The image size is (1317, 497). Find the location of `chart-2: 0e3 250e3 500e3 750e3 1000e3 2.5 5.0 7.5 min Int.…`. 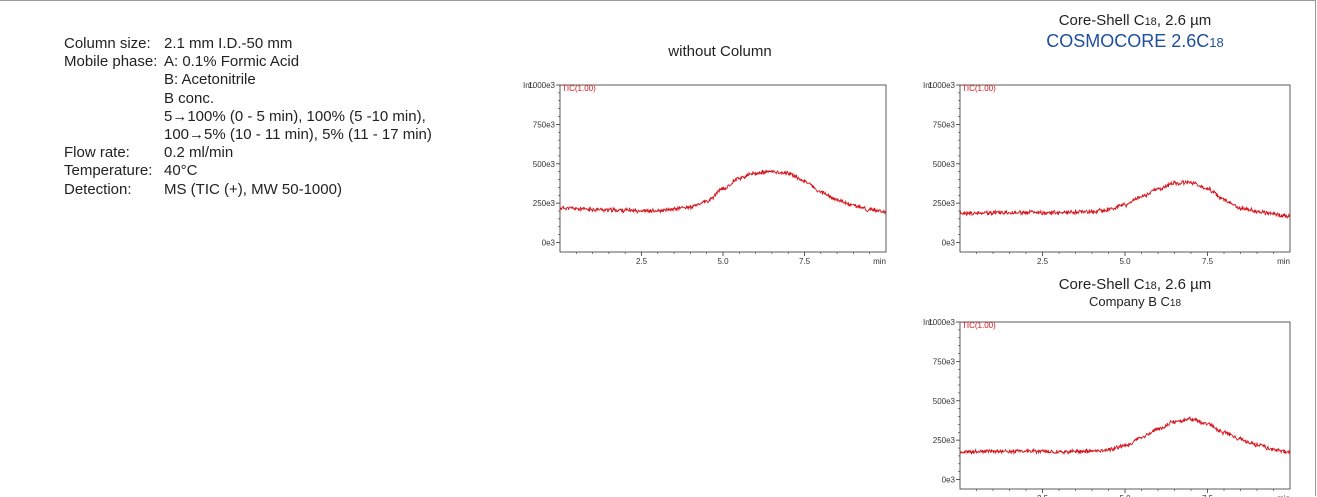

chart-2: 0e3 250e3 500e3 750e3 1000e3 2.5 5.0 7.5 min Int.… is located at coordinates (1107, 173).